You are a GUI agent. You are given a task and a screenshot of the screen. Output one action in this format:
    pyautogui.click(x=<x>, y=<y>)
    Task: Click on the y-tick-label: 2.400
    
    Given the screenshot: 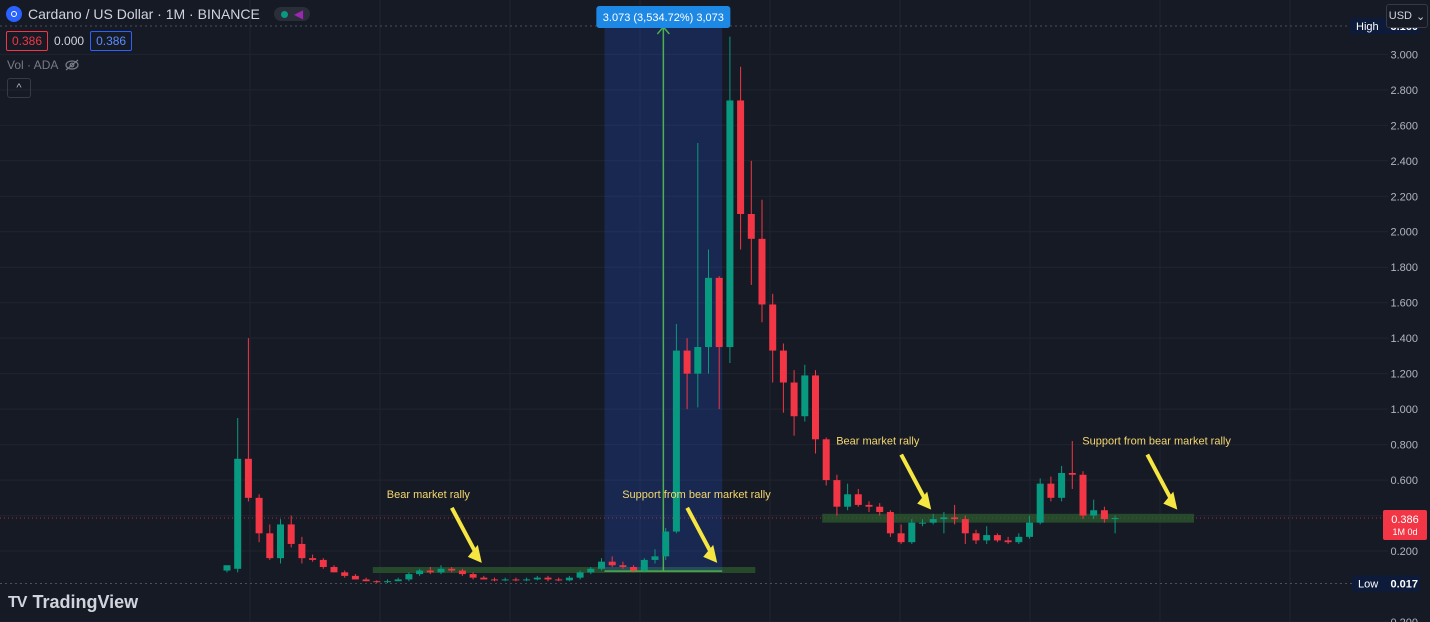 What is the action you would take?
    pyautogui.click(x=1404, y=162)
    